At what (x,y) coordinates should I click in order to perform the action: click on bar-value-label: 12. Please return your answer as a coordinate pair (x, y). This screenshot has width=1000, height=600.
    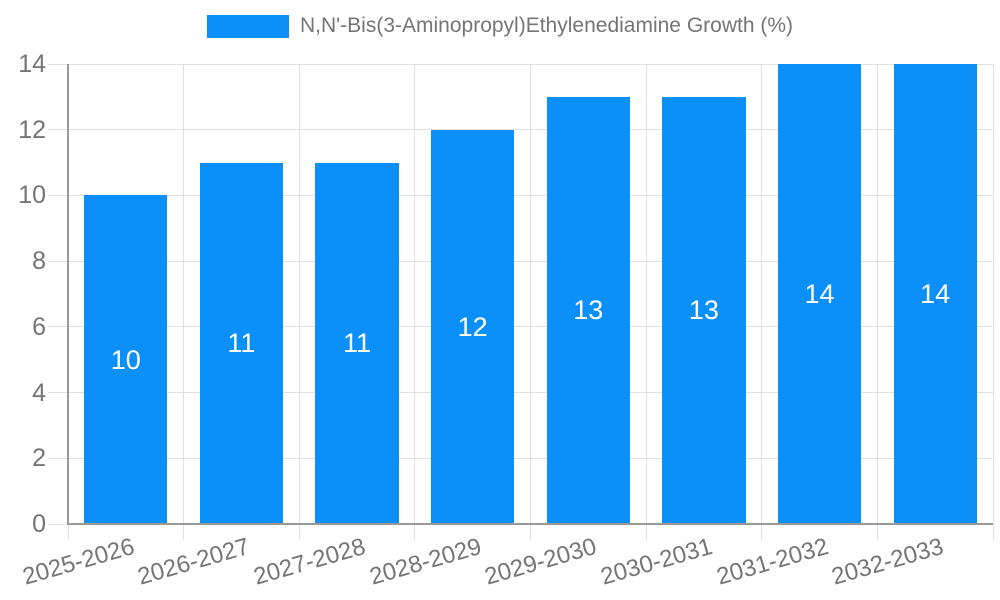
    Looking at the image, I should click on (472, 326).